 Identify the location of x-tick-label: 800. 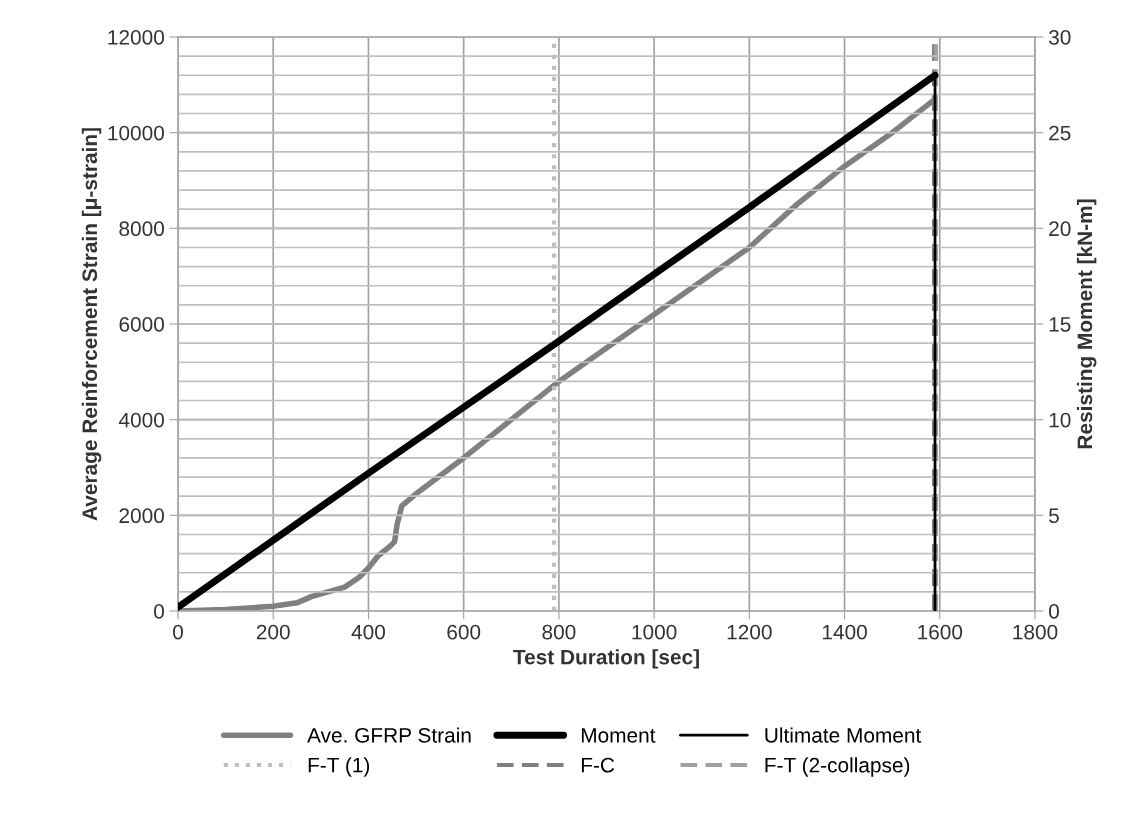
(559, 632).